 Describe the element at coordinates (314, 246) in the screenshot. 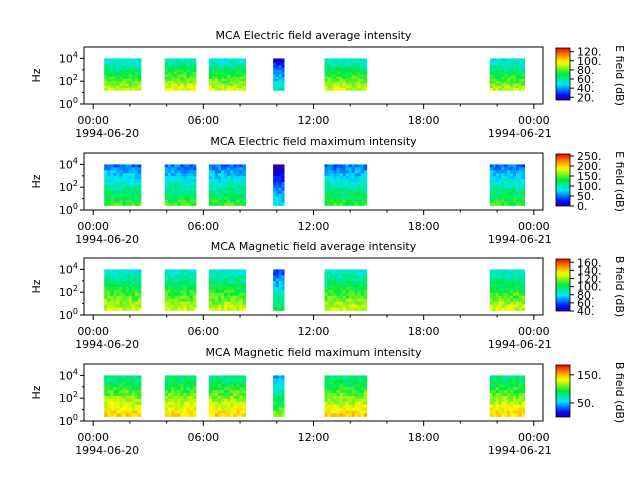

I see `panel-title: MCA Magnetic field average intensity` at that location.